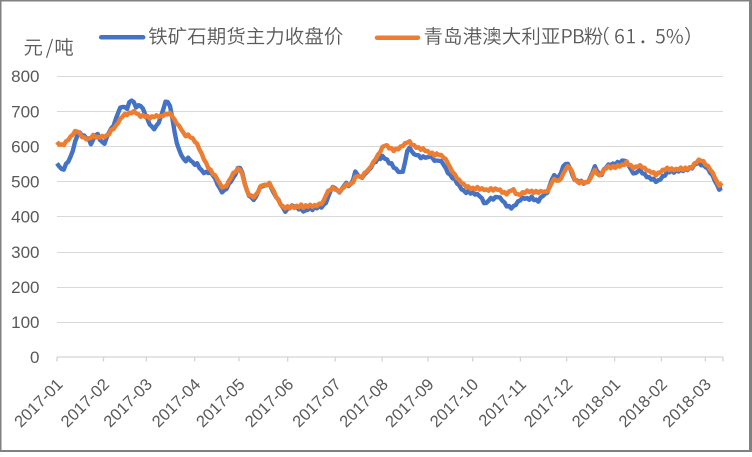 The height and width of the screenshot is (457, 752). I want to click on svg-text: 500, so click(25, 182).